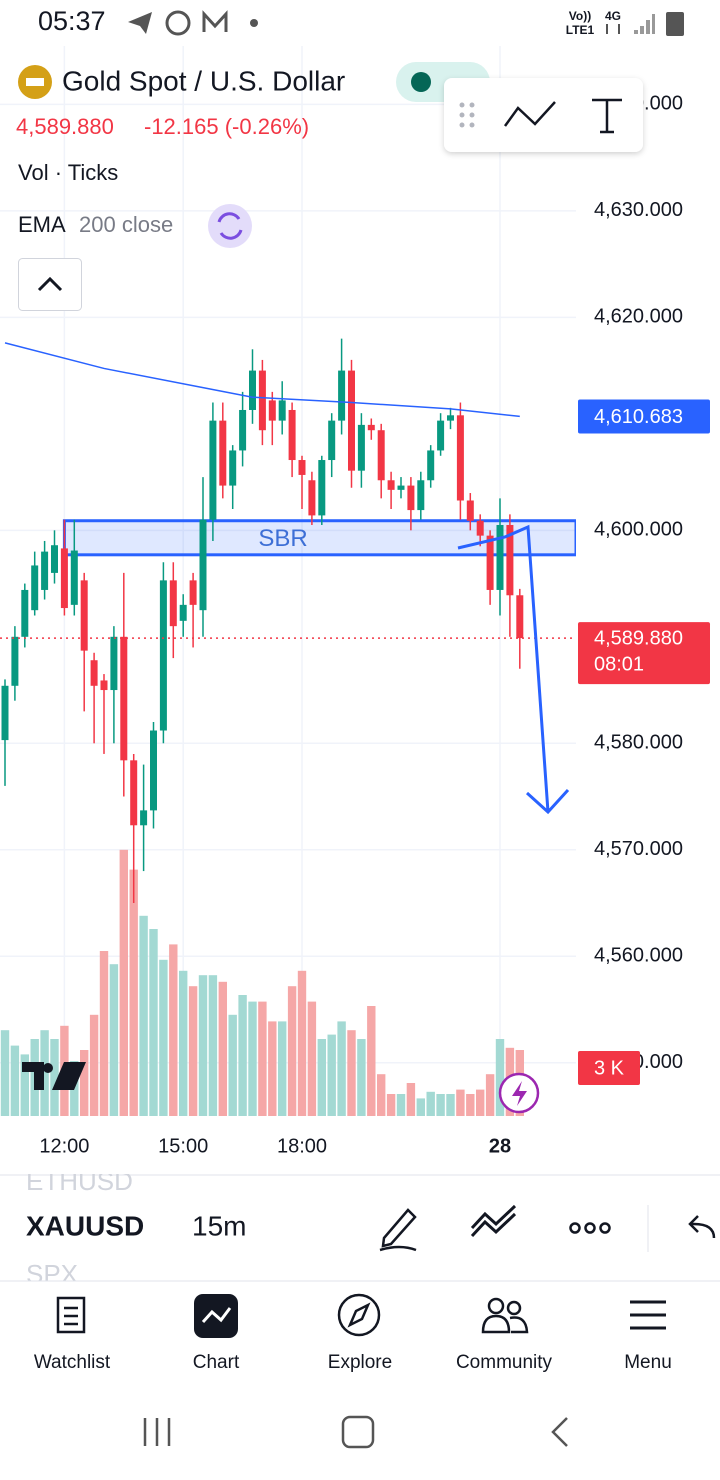 The image size is (720, 1480). What do you see at coordinates (126, 224) in the screenshot?
I see `indicator-params: 200 close` at bounding box center [126, 224].